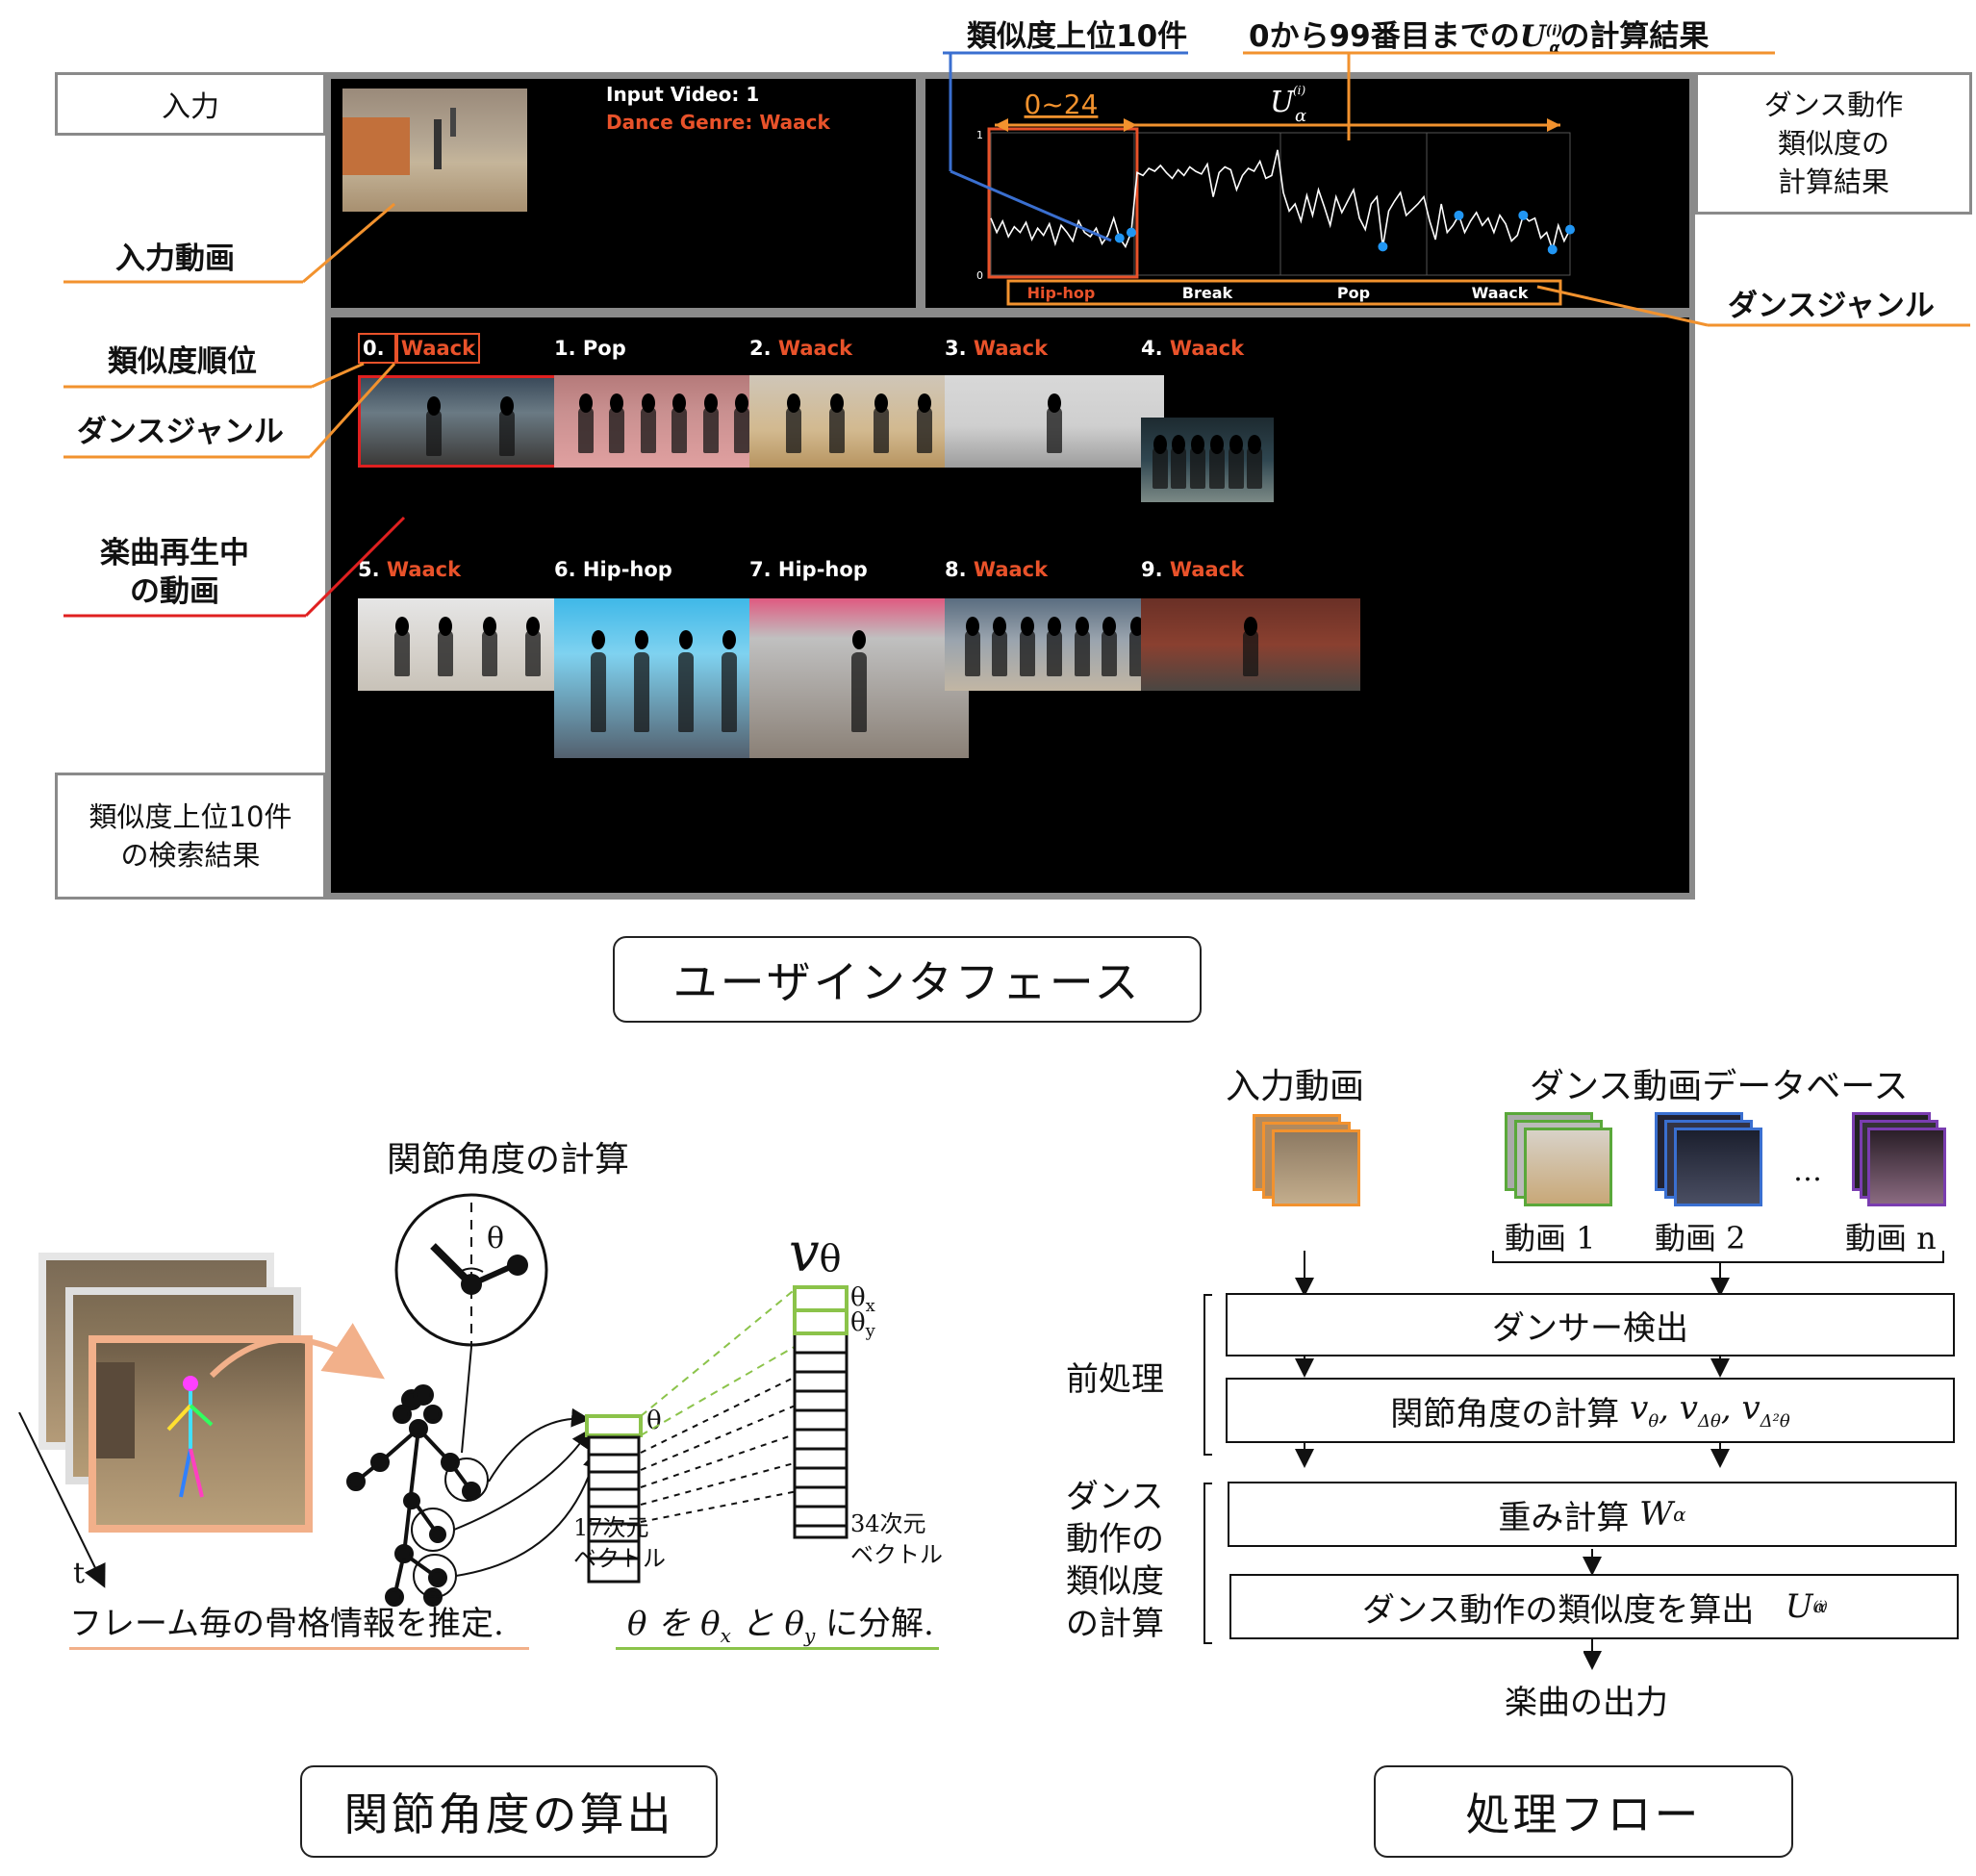 This screenshot has width=1976, height=1876. Describe the element at coordinates (1590, 1324) in the screenshot. I see `flow-step-dancer-detection: ダンサー検出` at that location.